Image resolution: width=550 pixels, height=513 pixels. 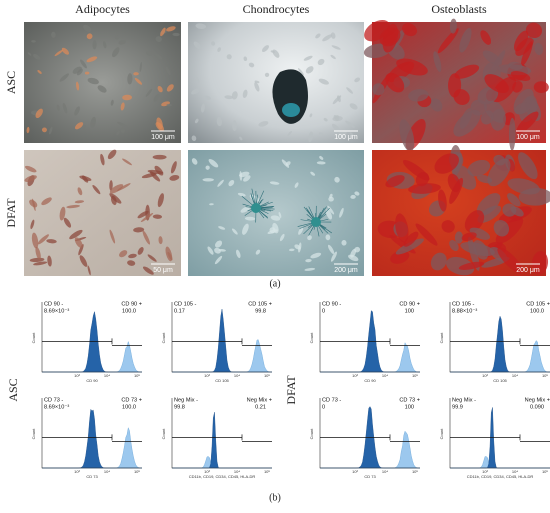 I want to click on neg-label: CD 105 -, so click(x=185, y=304).